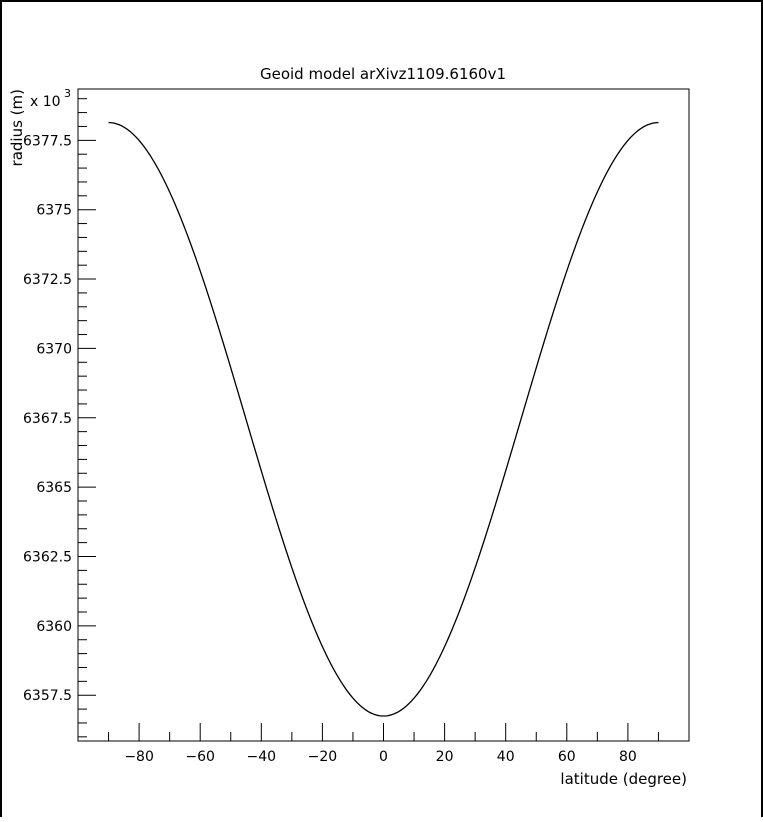 The height and width of the screenshot is (822, 763). Describe the element at coordinates (383, 744) in the screenshot. I see `x-axis-ticks: −80 −60 −40 −20 0 20 40 60 80` at that location.